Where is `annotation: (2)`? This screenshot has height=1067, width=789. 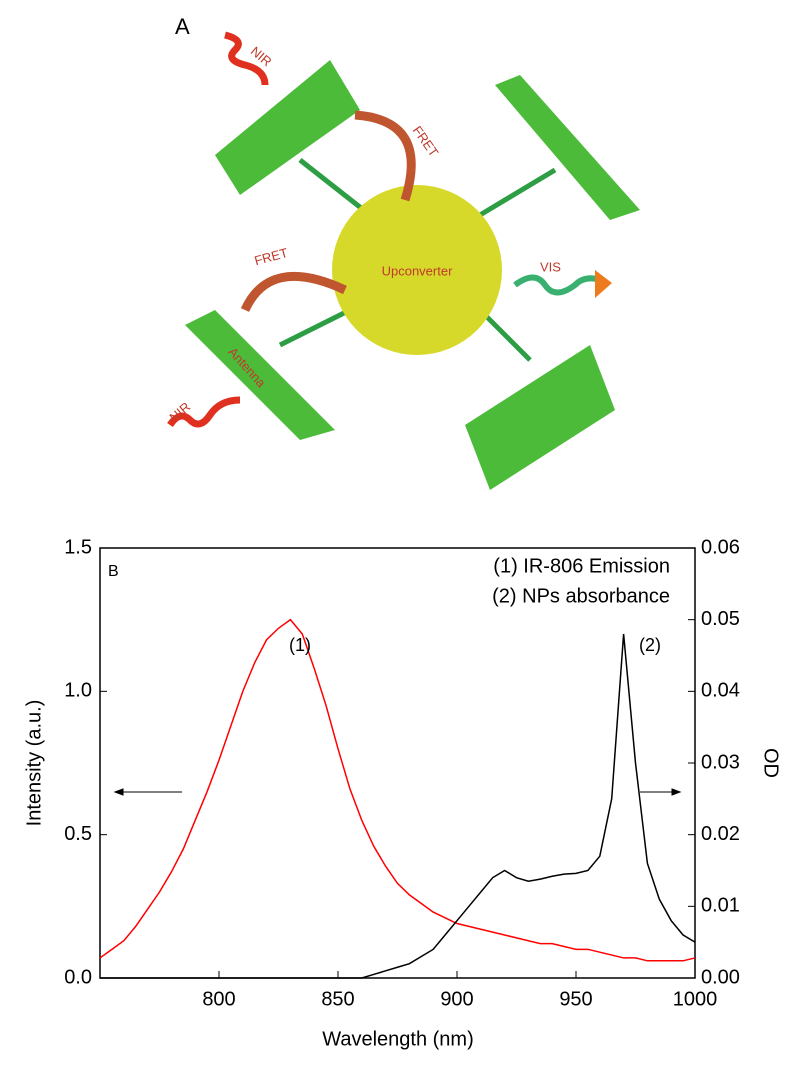
annotation: (2) is located at coordinates (650, 645).